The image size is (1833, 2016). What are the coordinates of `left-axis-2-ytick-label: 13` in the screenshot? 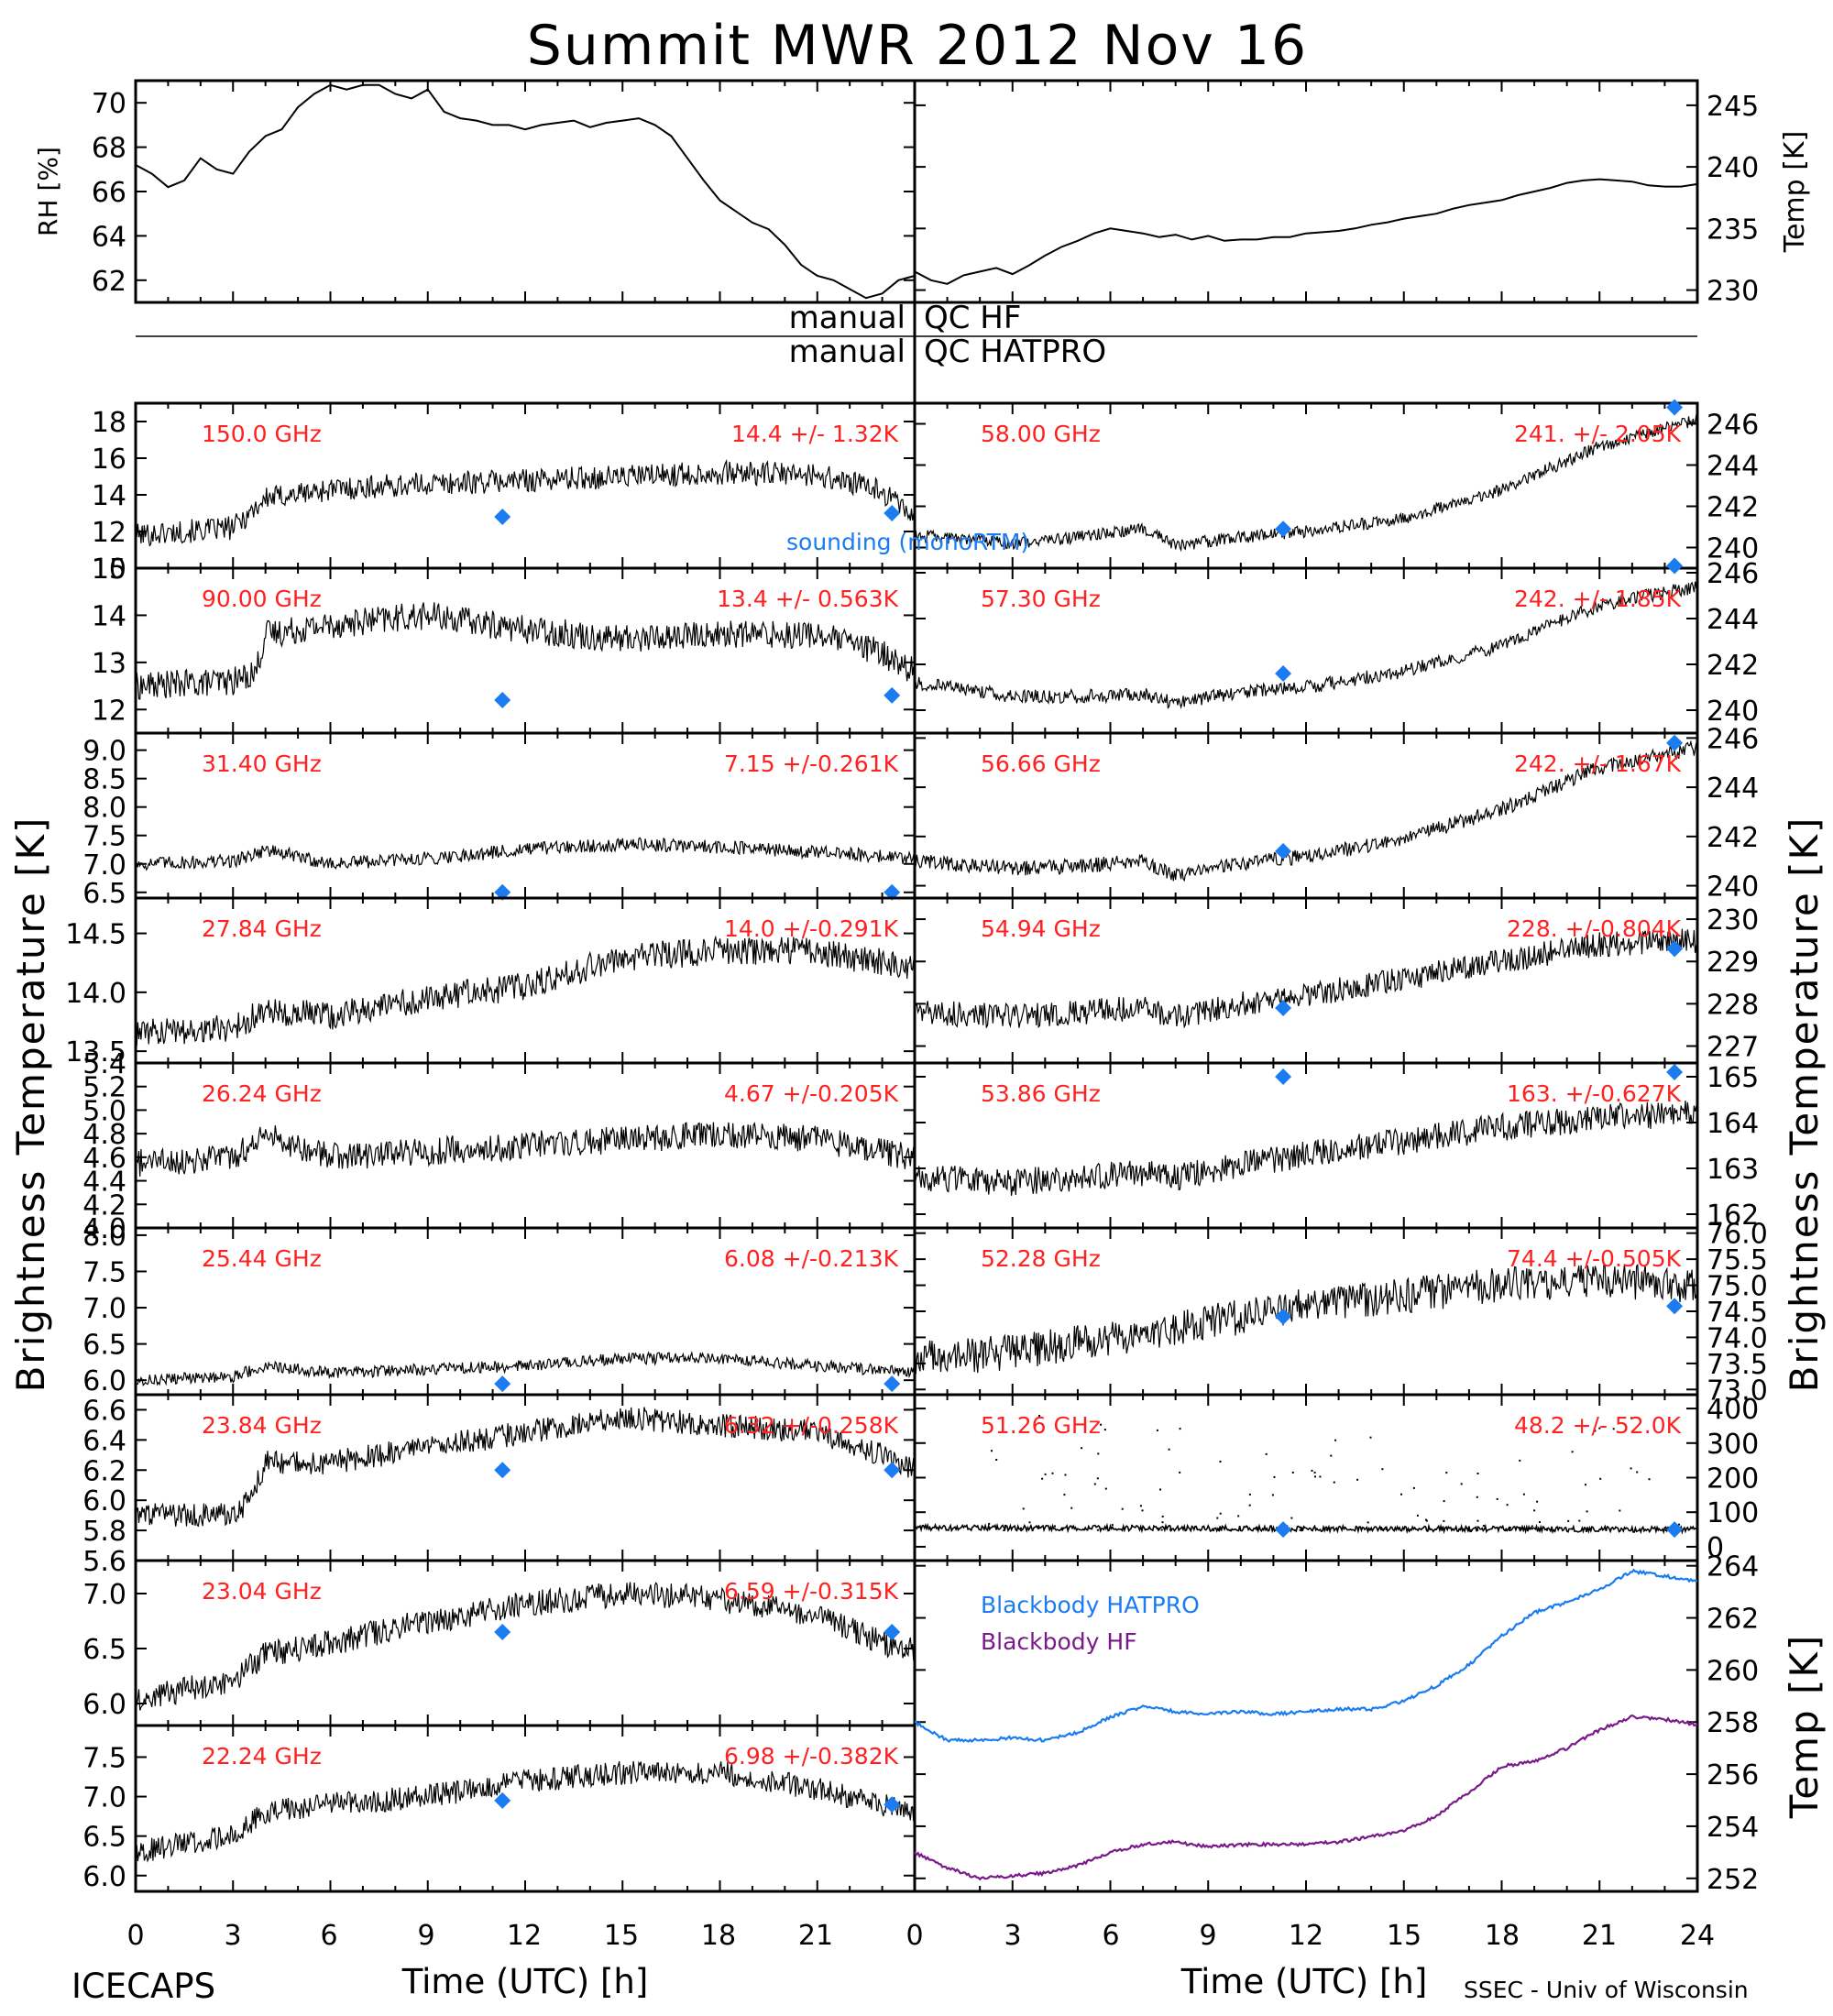 It's located at (109, 664).